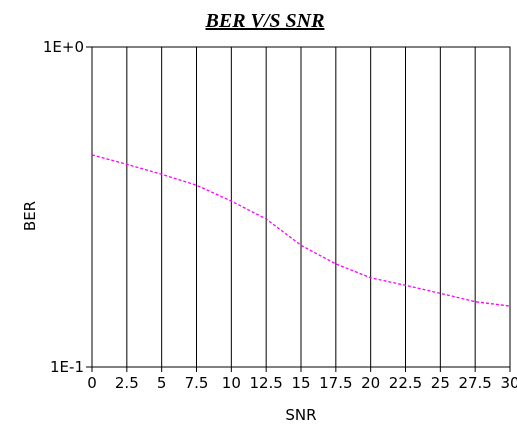 Image resolution: width=517 pixels, height=428 pixels. Describe the element at coordinates (92, 383) in the screenshot. I see `x-tick-label: 0` at that location.